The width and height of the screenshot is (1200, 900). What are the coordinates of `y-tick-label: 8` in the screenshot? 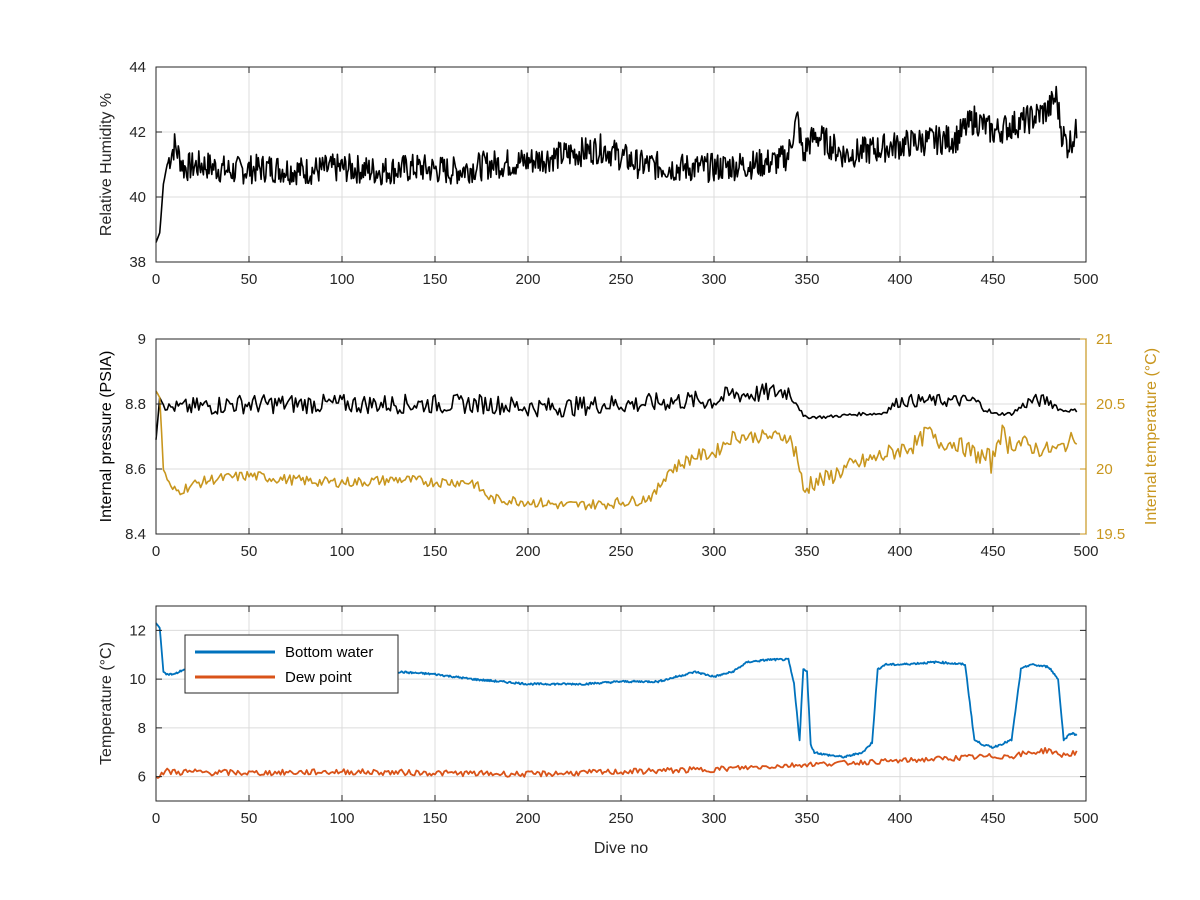 It's located at (142, 728).